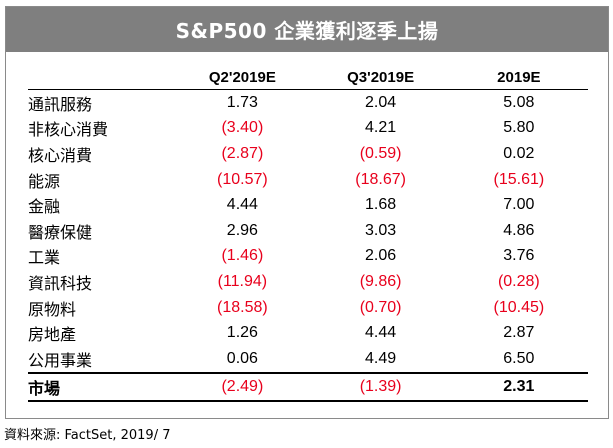 This screenshot has height=448, width=613. Describe the element at coordinates (242, 179) in the screenshot. I see `value-cell: (10.57)` at that location.